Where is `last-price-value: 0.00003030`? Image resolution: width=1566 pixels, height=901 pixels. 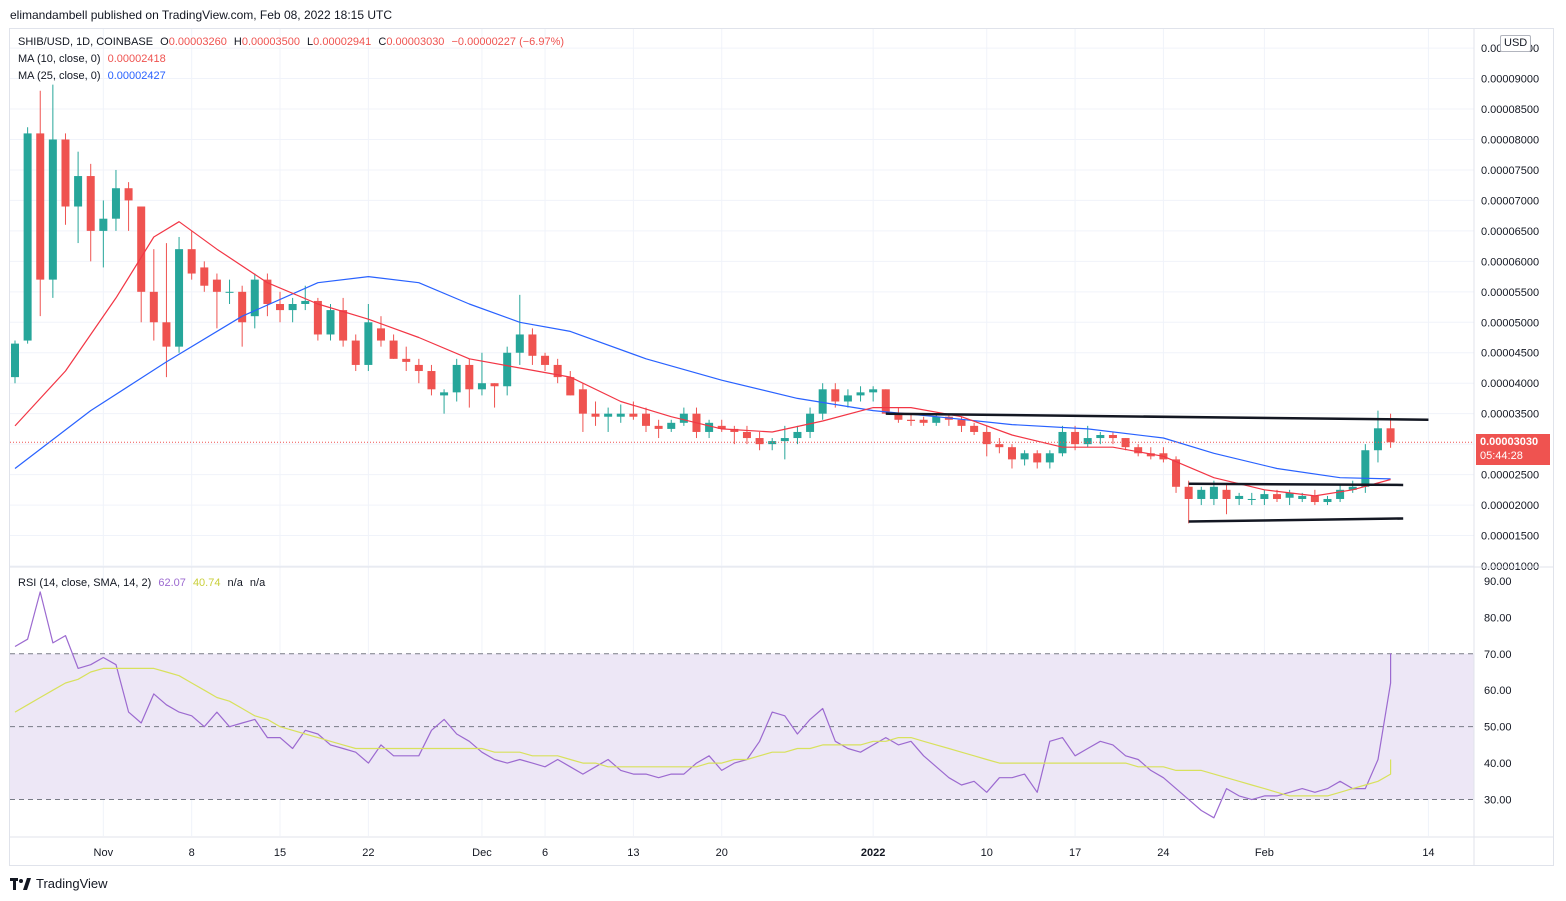
last-price-value: 0.00003030 is located at coordinates (1509, 442).